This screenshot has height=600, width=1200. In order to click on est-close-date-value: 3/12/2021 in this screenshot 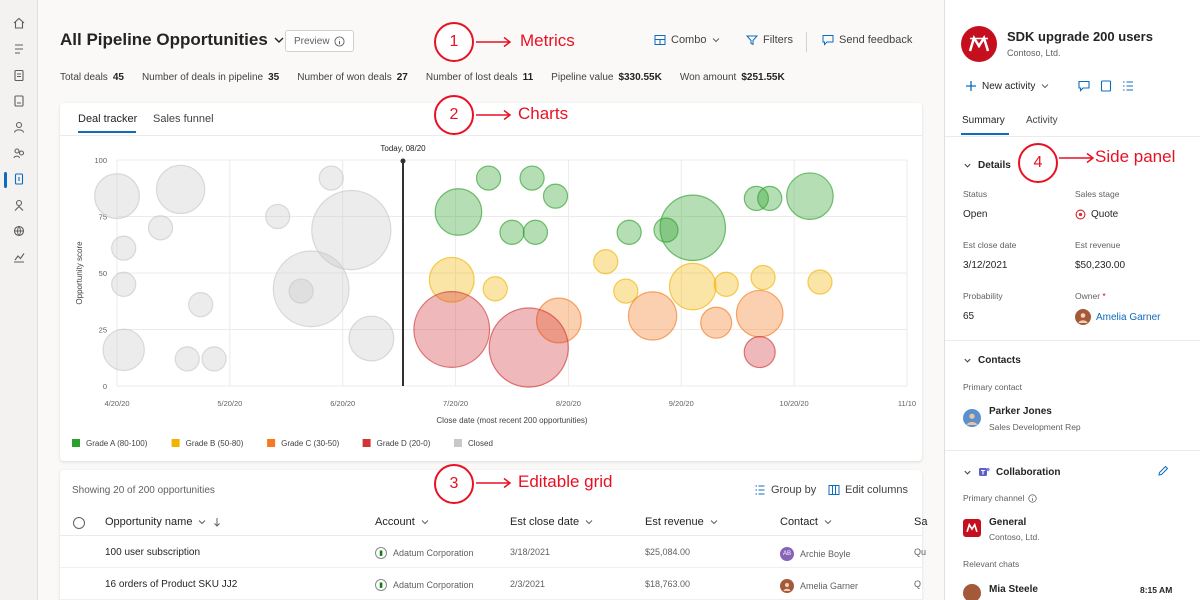, I will do `click(985, 265)`.